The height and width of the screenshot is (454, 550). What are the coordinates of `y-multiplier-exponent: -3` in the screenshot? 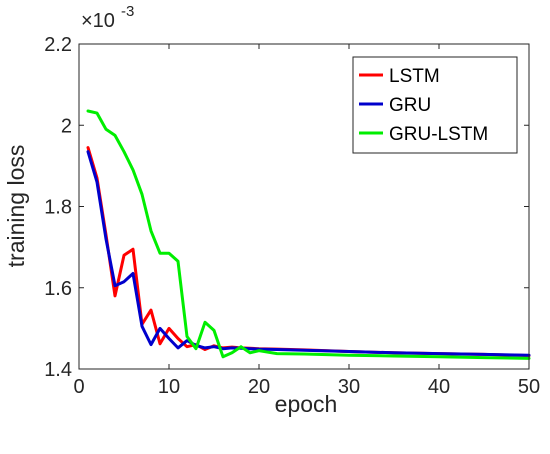 It's located at (127, 11).